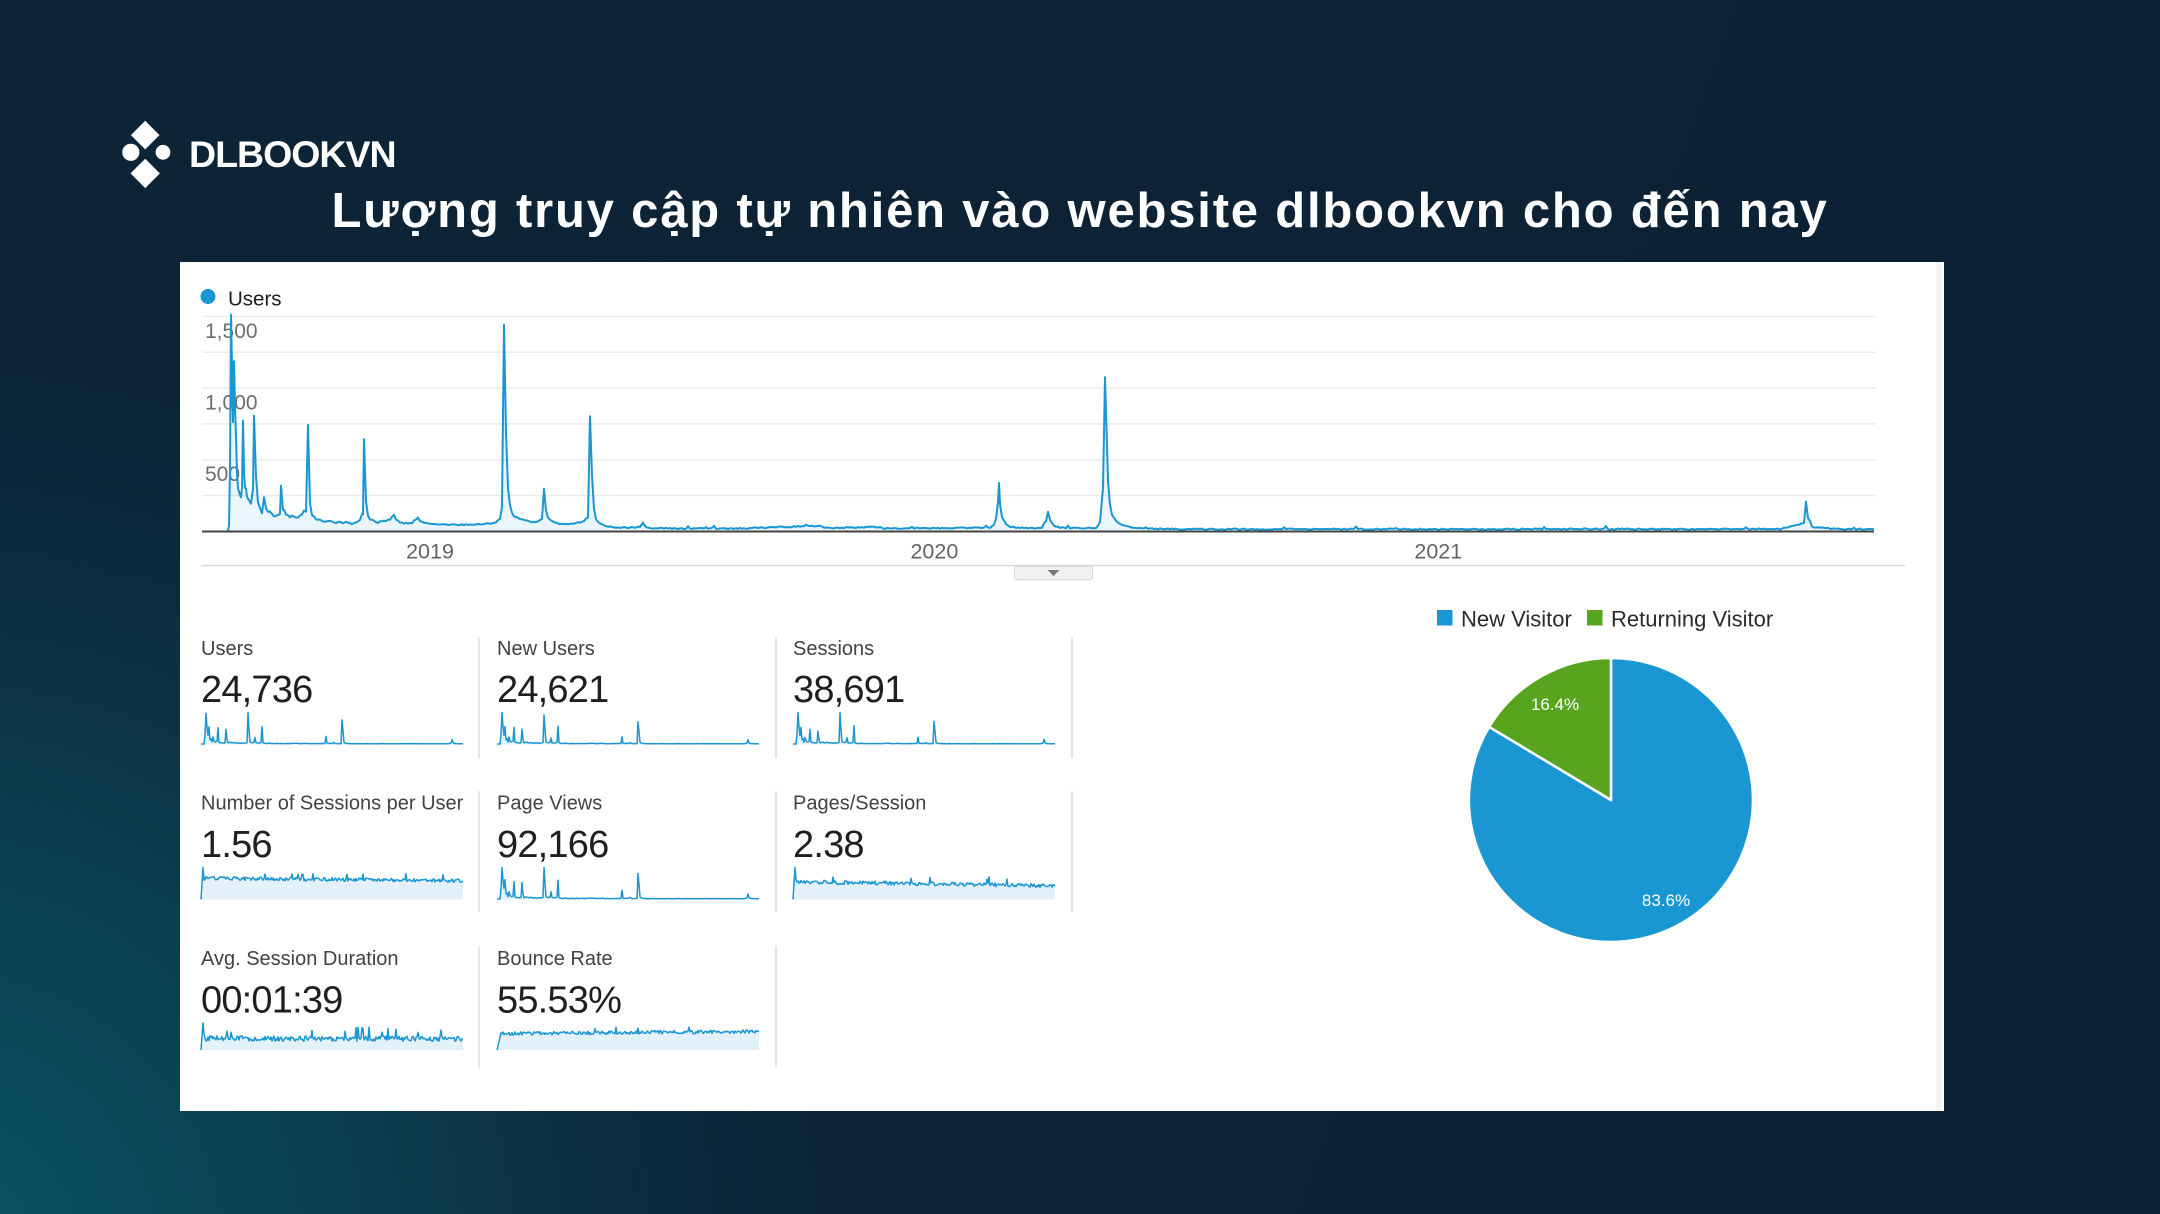 The image size is (2160, 1214). What do you see at coordinates (1516, 619) in the screenshot?
I see `svg-text: New Visitor` at bounding box center [1516, 619].